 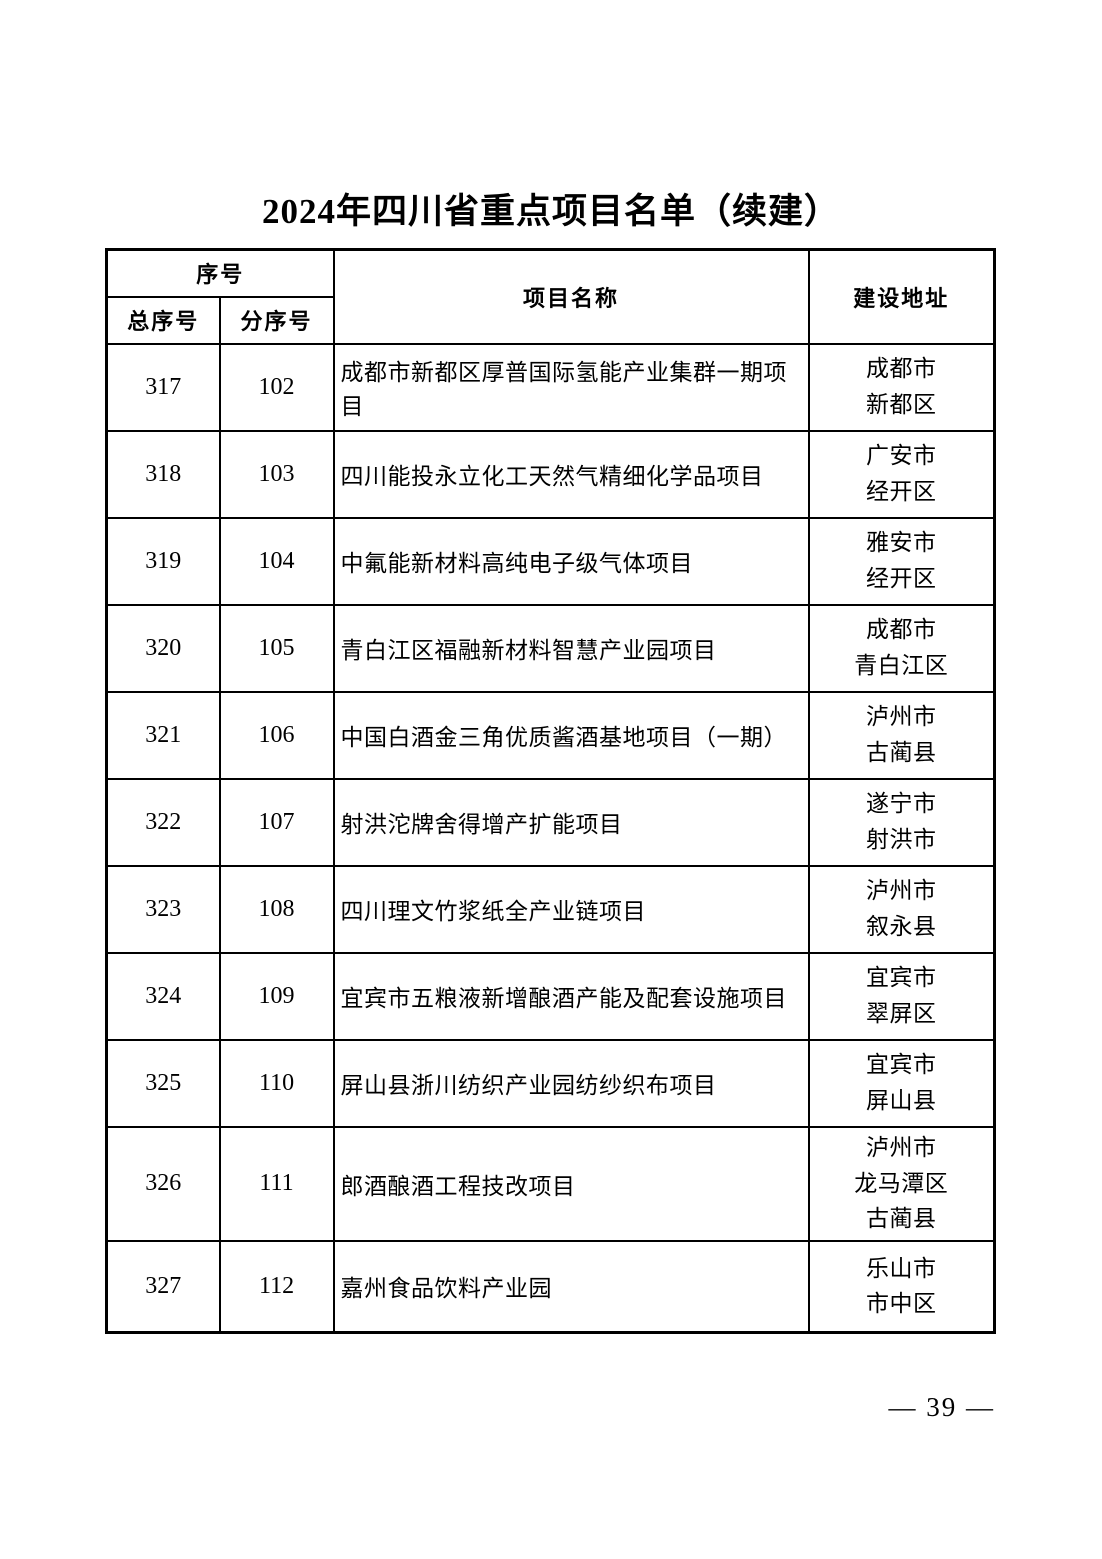 I want to click on table-row: 318 103 四川能投永立化工天然气精细化学品项目 广安市 经开区, so click(x=550, y=474).